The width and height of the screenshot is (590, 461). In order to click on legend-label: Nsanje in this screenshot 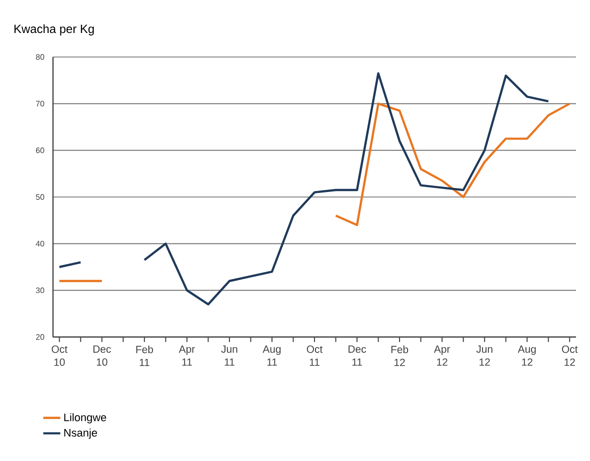, I will do `click(80, 433)`.